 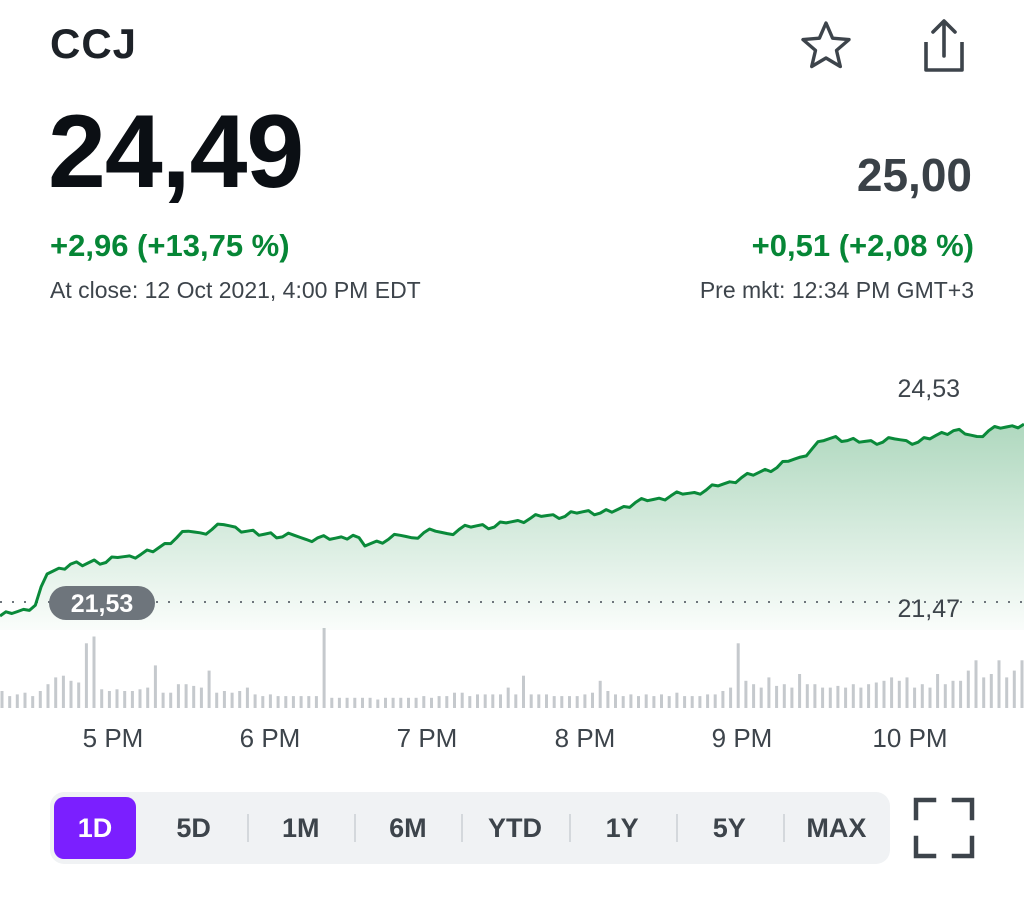 What do you see at coordinates (427, 738) in the screenshot?
I see `x-tick-label: 7 PM` at bounding box center [427, 738].